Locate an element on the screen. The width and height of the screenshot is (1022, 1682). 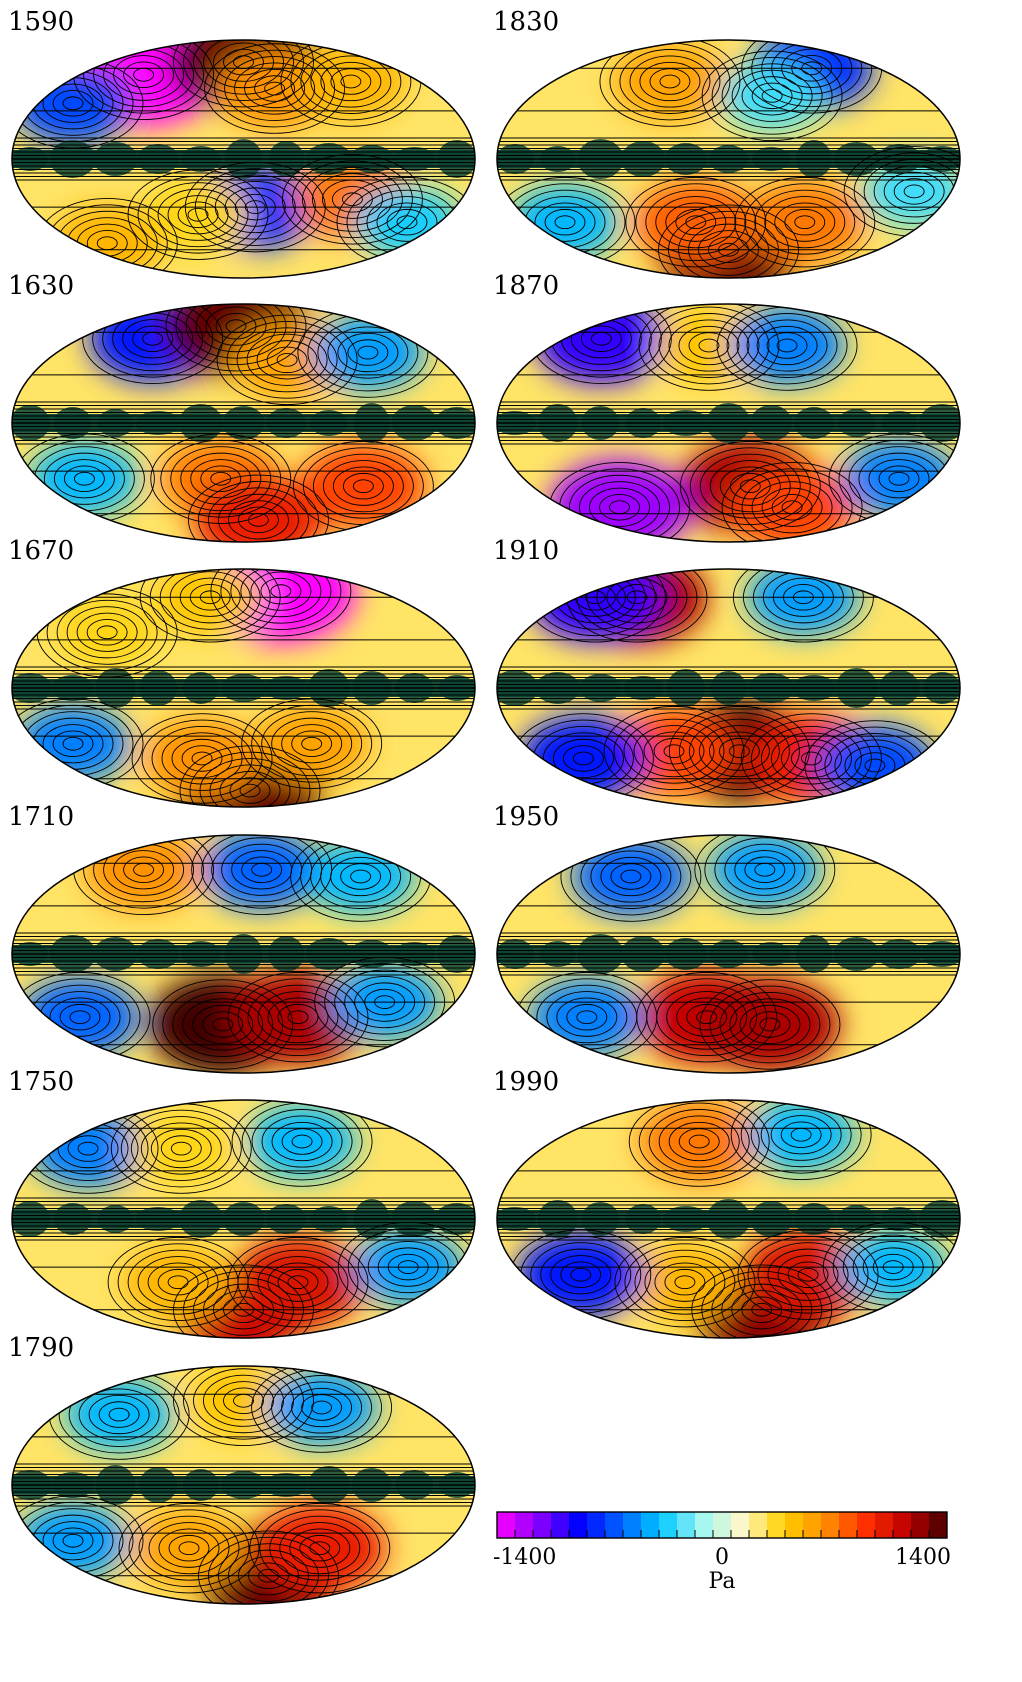
map-panel: 1670 is located at coordinates (242, 672).